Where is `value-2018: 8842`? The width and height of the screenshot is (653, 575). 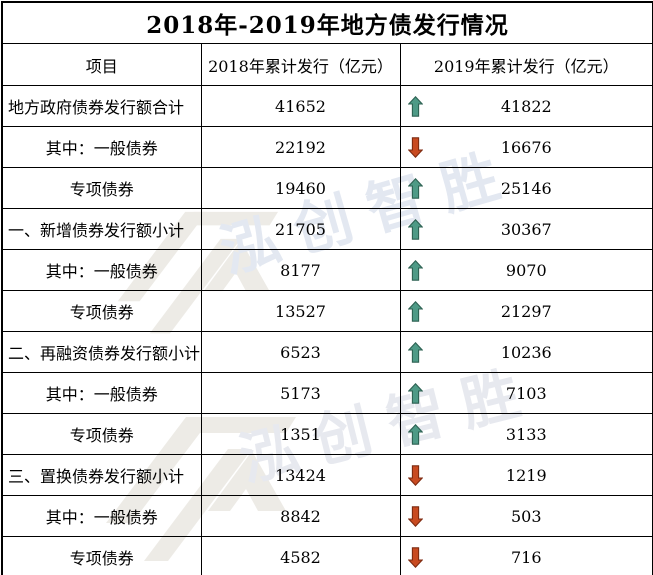 value-2018: 8842 is located at coordinates (300, 516).